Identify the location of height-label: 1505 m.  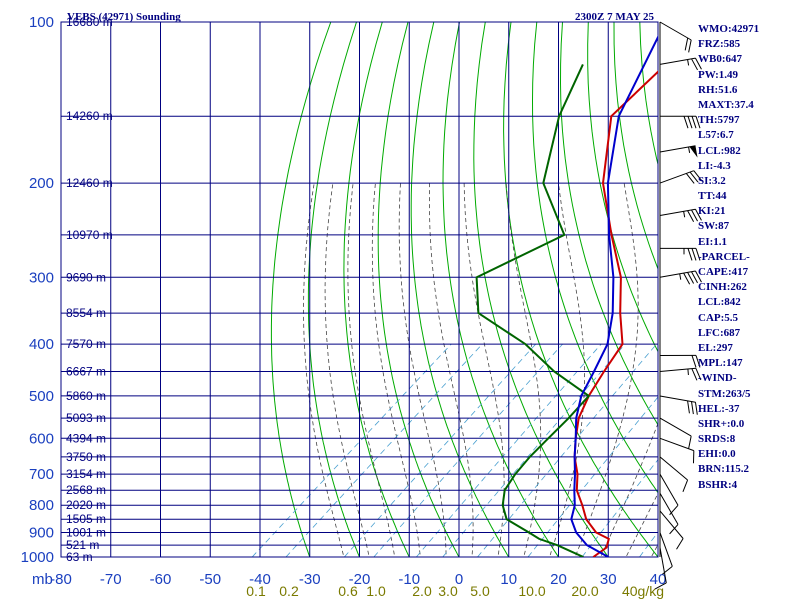
(86, 519).